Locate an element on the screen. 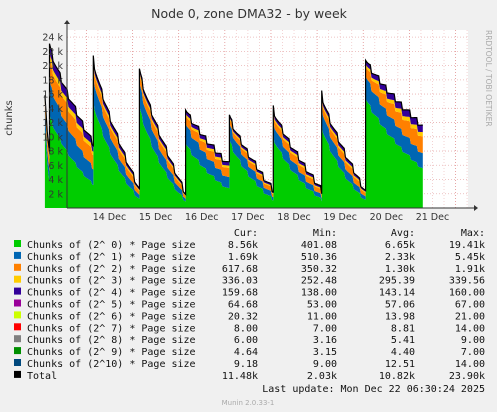 This screenshot has height=412, width=497. legend-value: 11.48k is located at coordinates (240, 376).